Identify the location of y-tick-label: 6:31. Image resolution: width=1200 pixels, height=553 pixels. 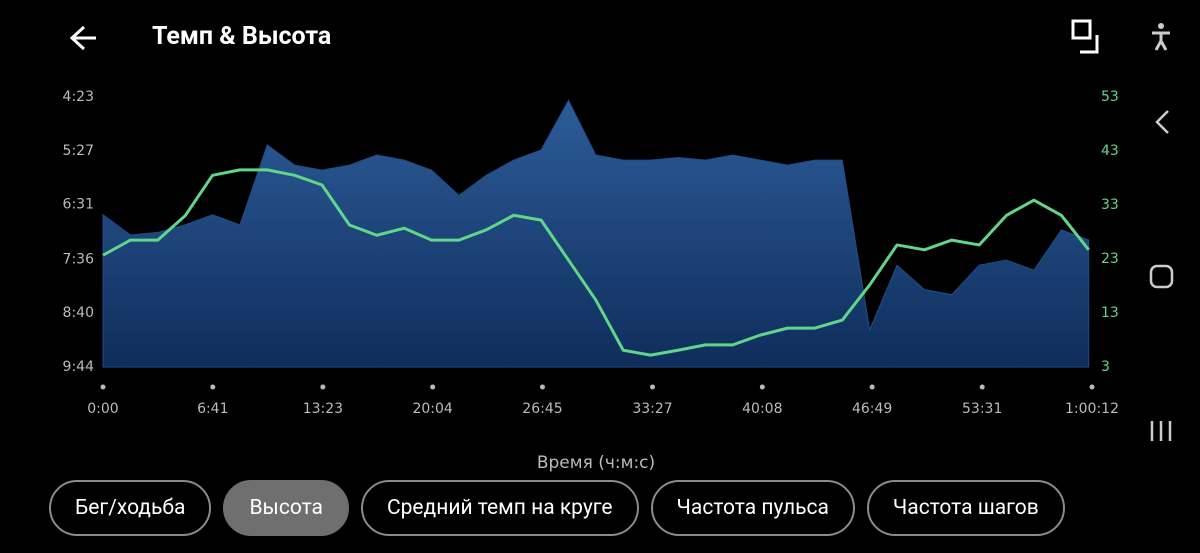
(78, 205).